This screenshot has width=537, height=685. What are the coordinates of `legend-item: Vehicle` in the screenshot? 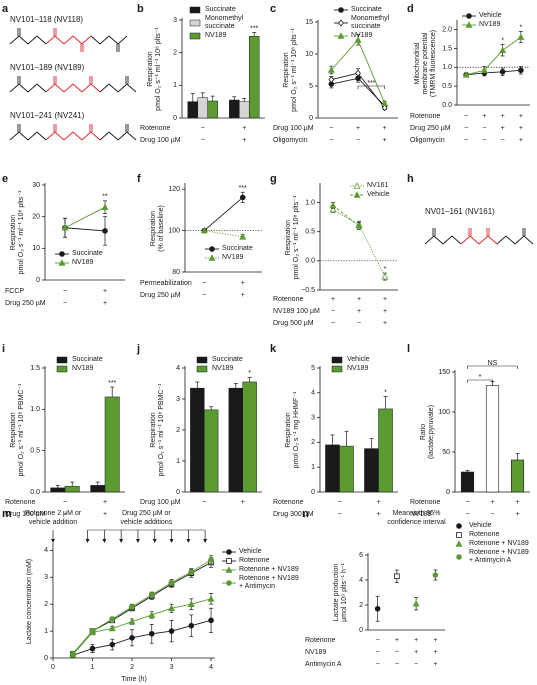 It's located at (492, 16).